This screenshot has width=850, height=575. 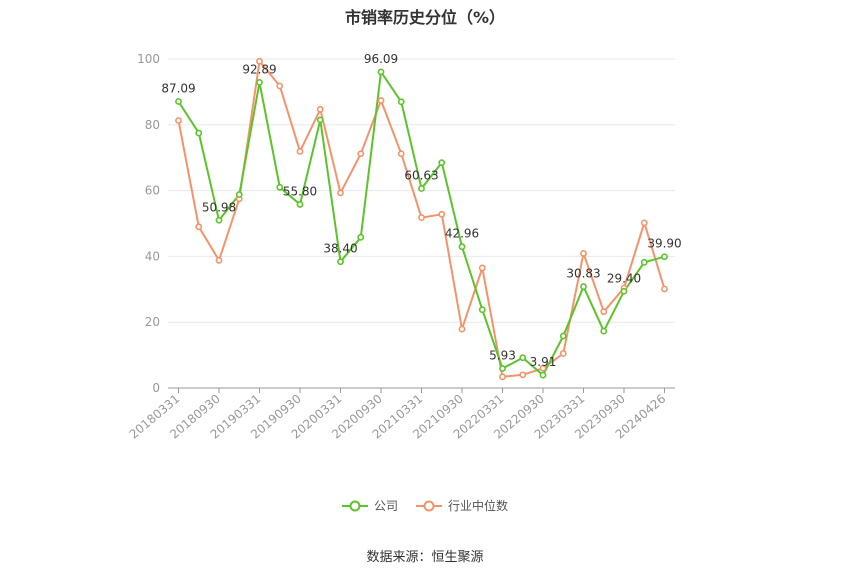 What do you see at coordinates (664, 244) in the screenshot?
I see `data-label: 39.90` at bounding box center [664, 244].